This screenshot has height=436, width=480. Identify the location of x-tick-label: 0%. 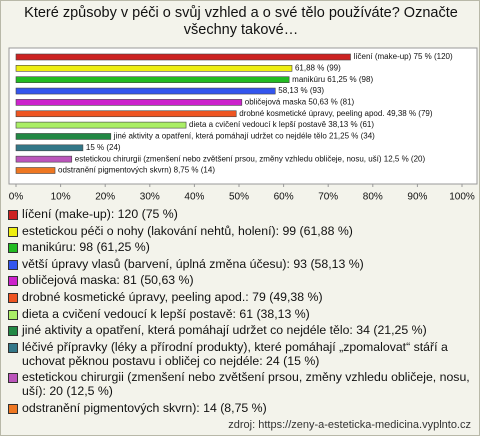
(16, 197).